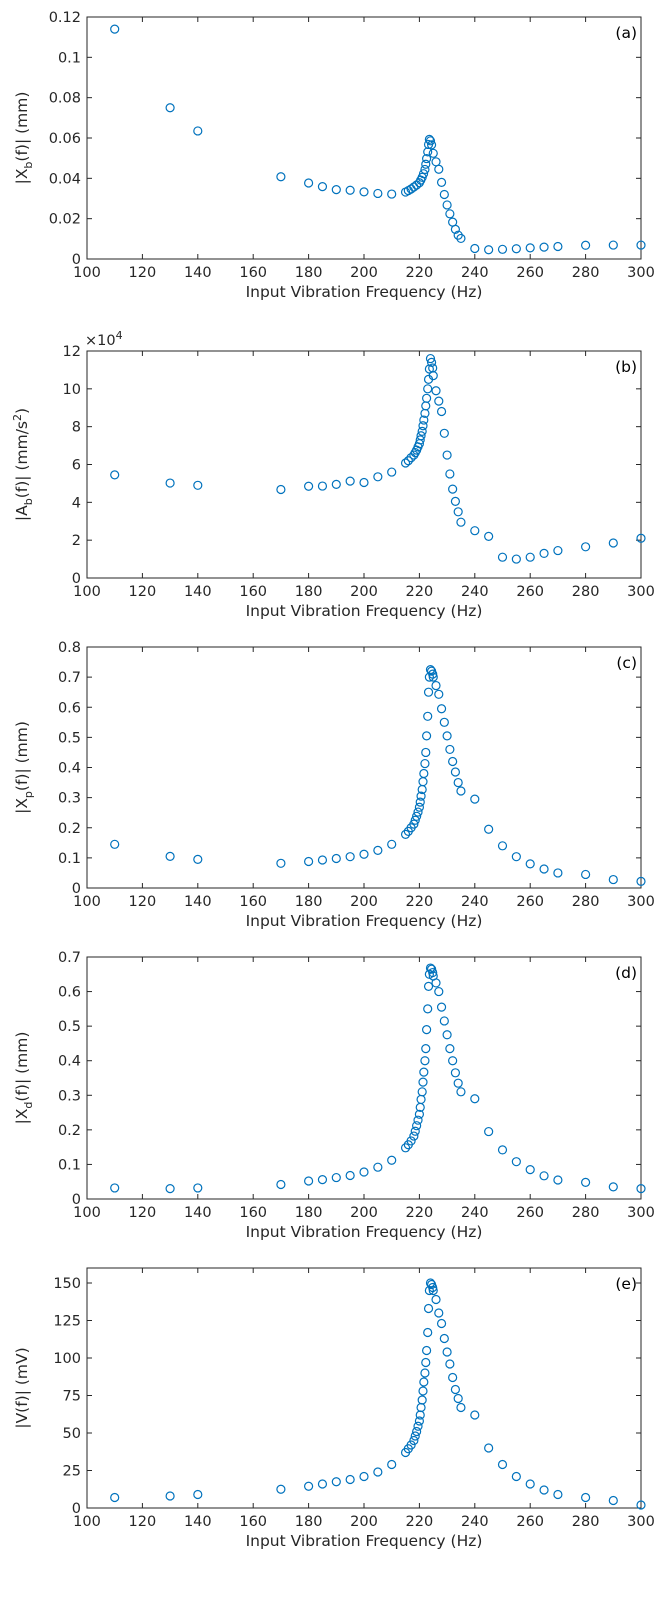  Describe the element at coordinates (69, 1131) in the screenshot. I see `y-tick-label: 0.2` at that location.